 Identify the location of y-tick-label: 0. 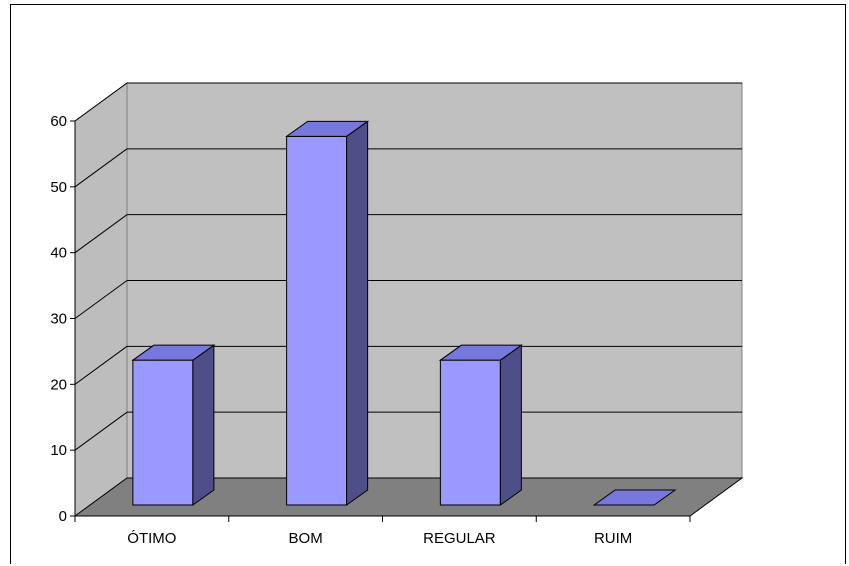
(63, 516).